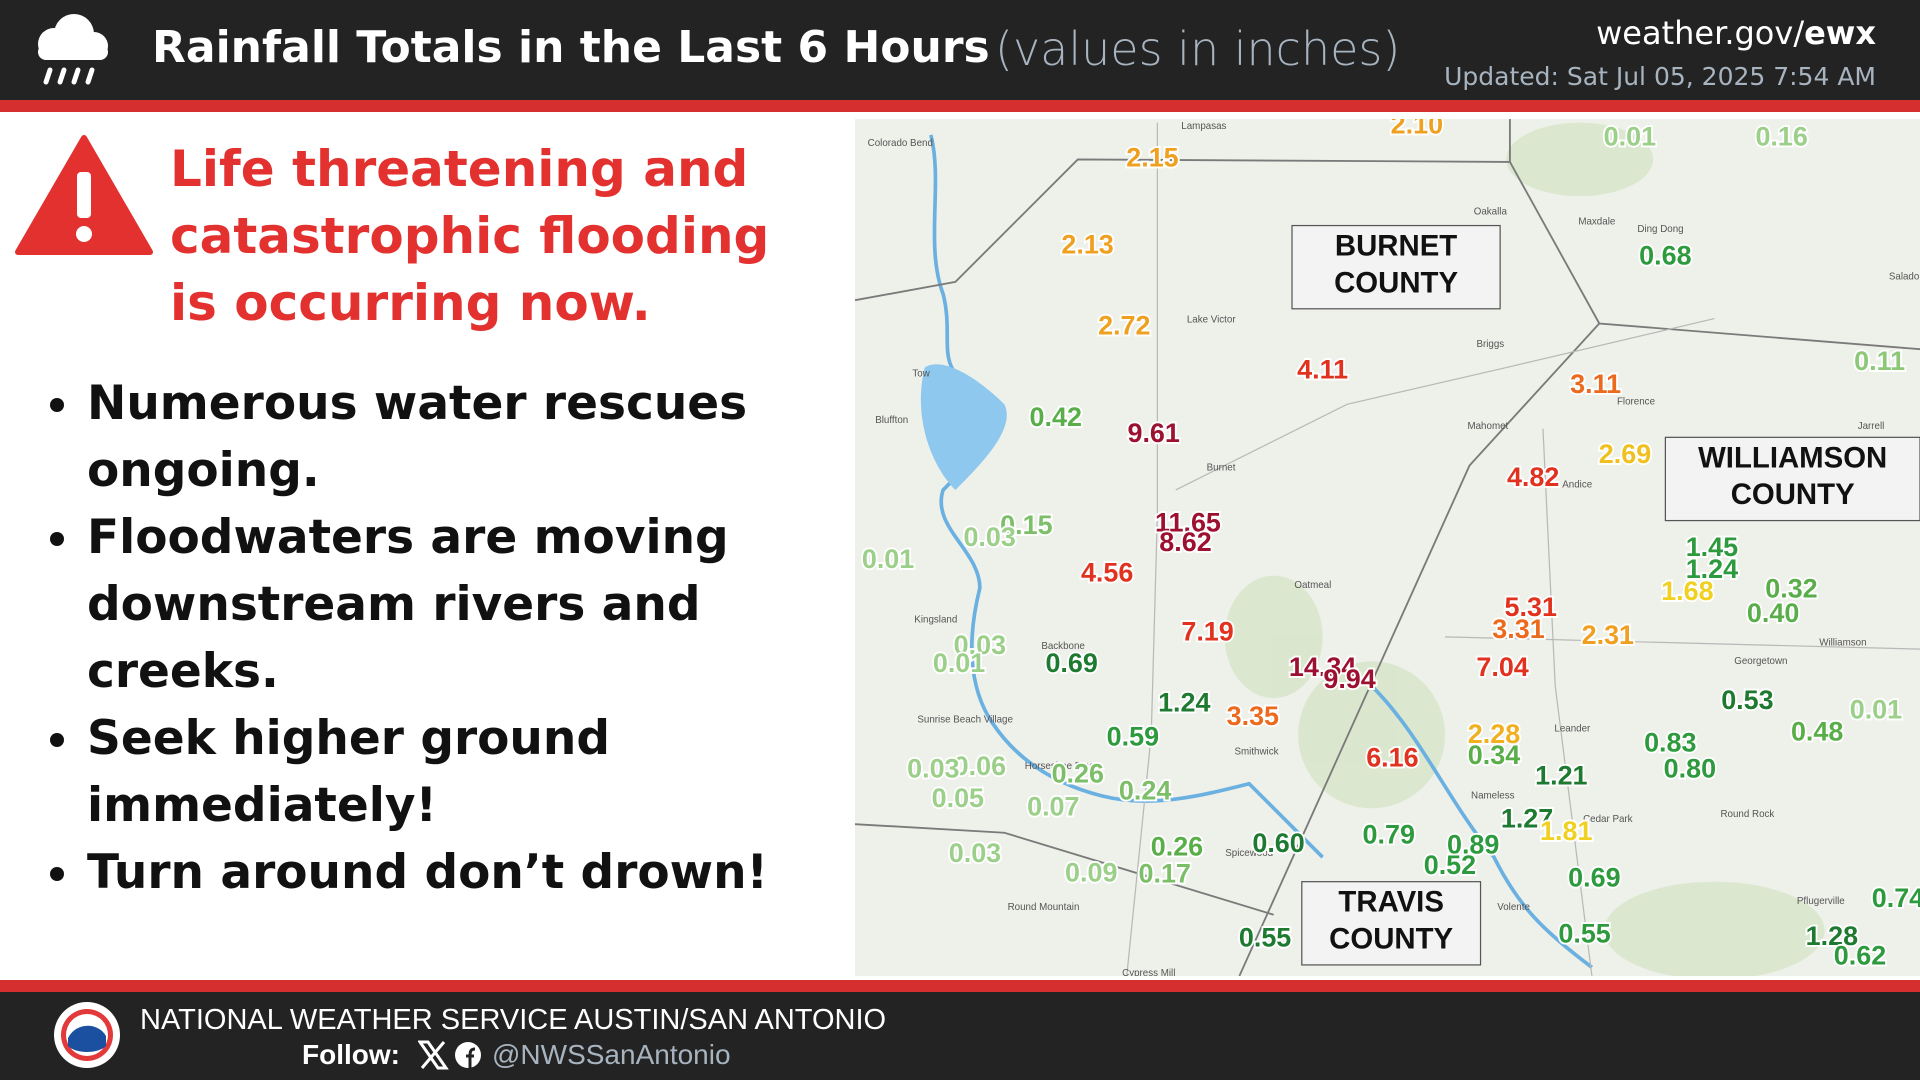 The width and height of the screenshot is (1920, 1080). I want to click on rainfall-total: 1.45, so click(1712, 547).